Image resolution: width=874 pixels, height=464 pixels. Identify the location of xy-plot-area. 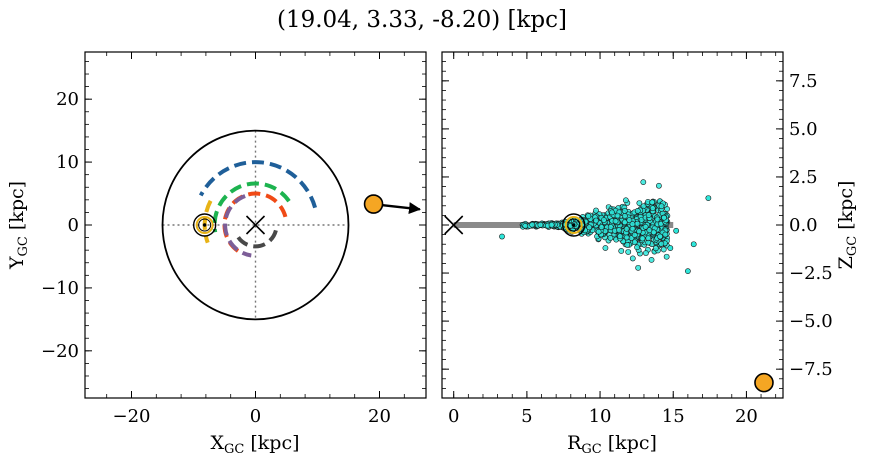
(291, 225).